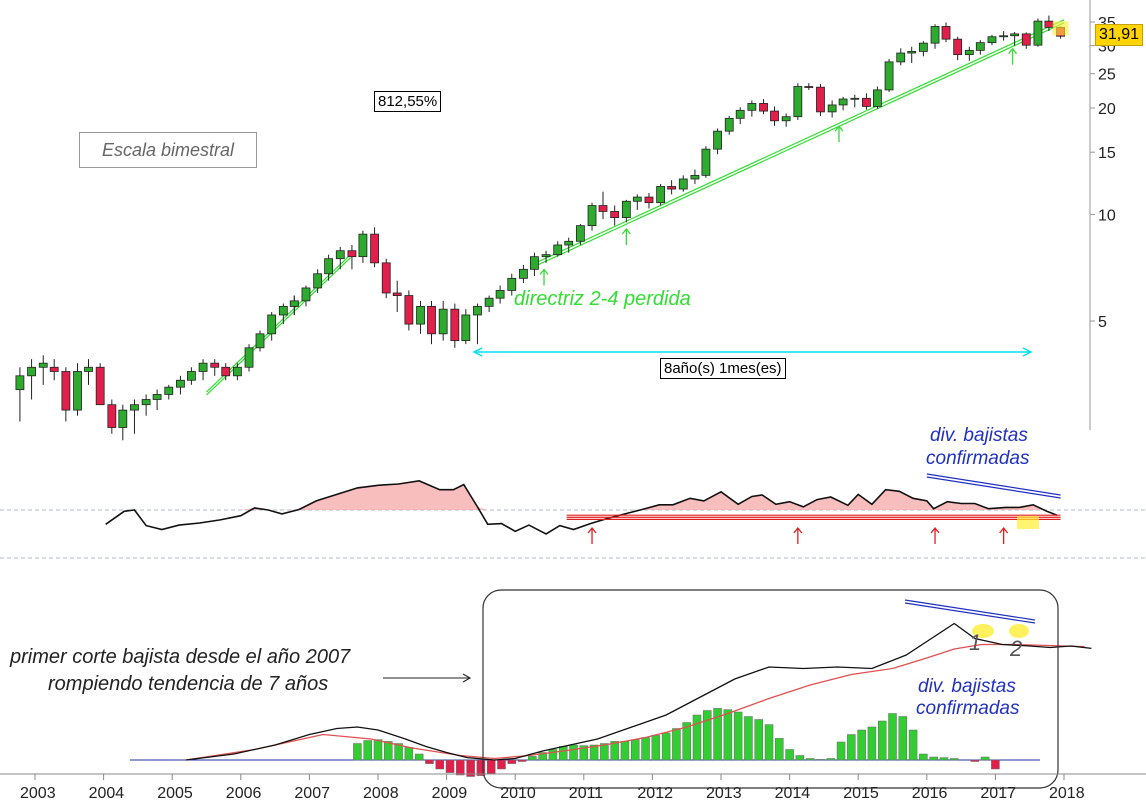 This screenshot has height=806, width=1146. Describe the element at coordinates (1107, 215) in the screenshot. I see `price-tick-label: 10` at that location.